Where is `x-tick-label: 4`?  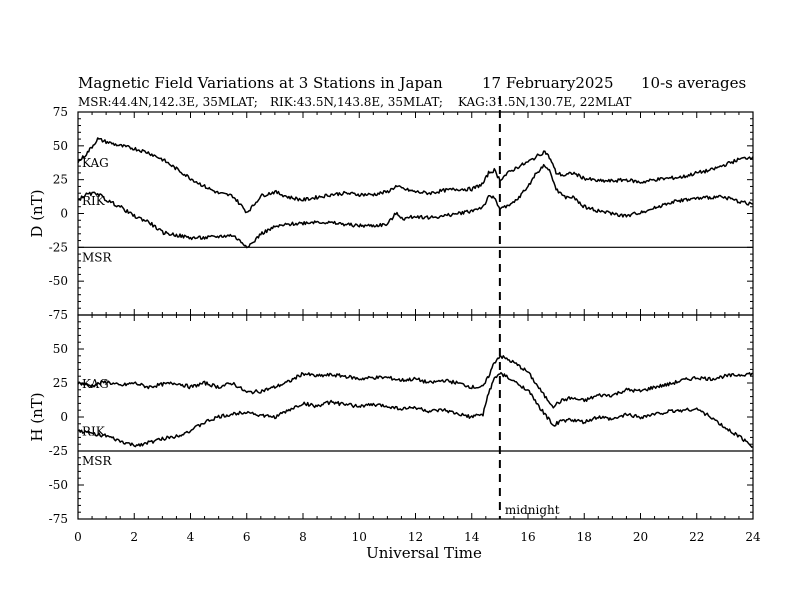
x-tick-label: 4 is located at coordinates (191, 537).